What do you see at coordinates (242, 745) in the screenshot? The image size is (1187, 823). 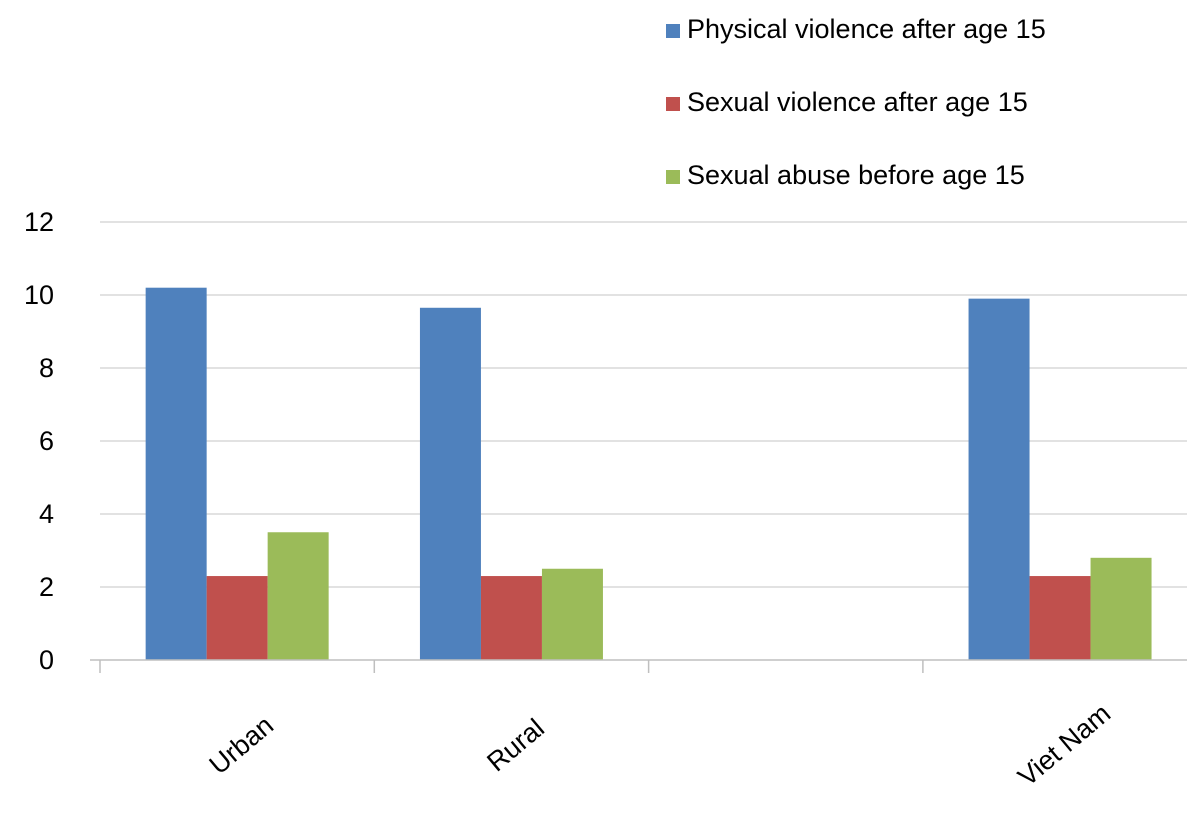 I see `x-category-label: Urban` at bounding box center [242, 745].